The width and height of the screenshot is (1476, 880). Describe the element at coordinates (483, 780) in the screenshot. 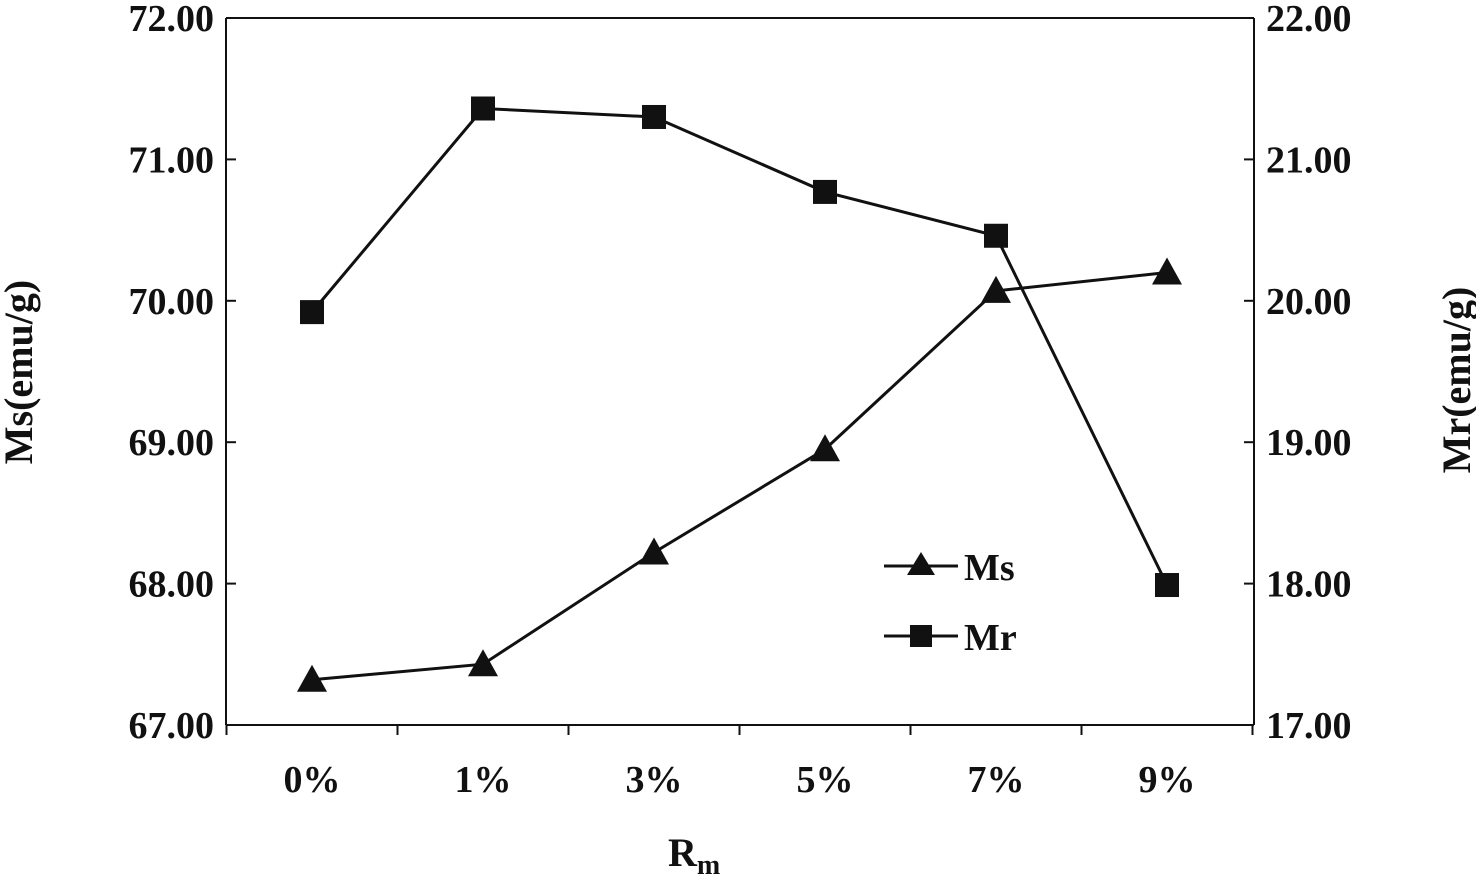

I see `x-tick-label: 1%` at that location.